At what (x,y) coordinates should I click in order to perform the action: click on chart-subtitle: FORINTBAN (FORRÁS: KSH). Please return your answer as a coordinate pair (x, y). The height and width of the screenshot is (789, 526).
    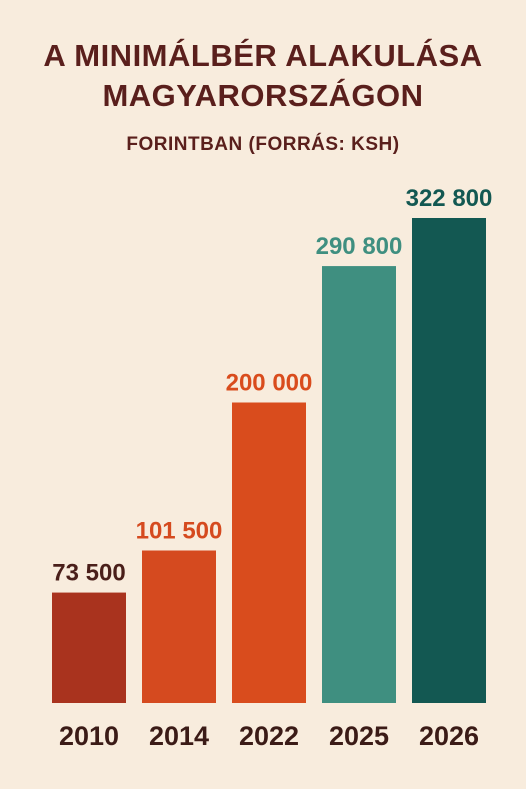
    Looking at the image, I should click on (263, 144).